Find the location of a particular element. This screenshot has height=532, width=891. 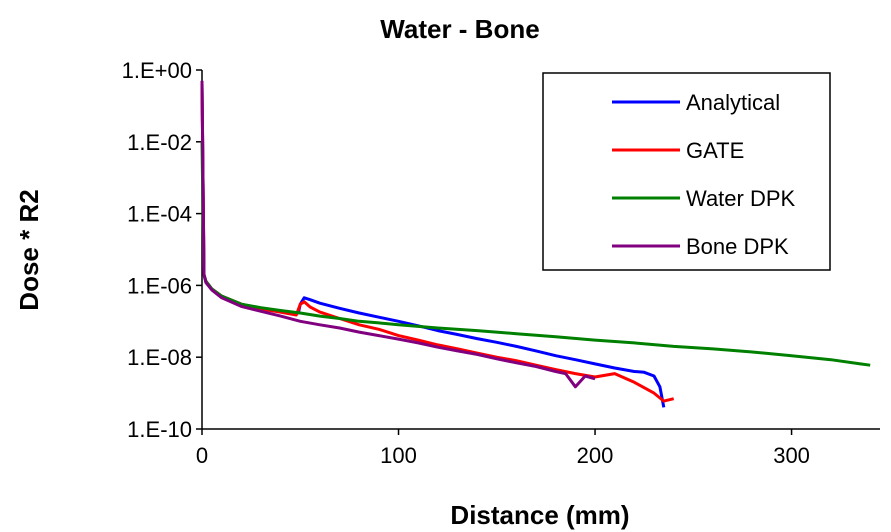

legend-label-gate: GATE is located at coordinates (715, 150).